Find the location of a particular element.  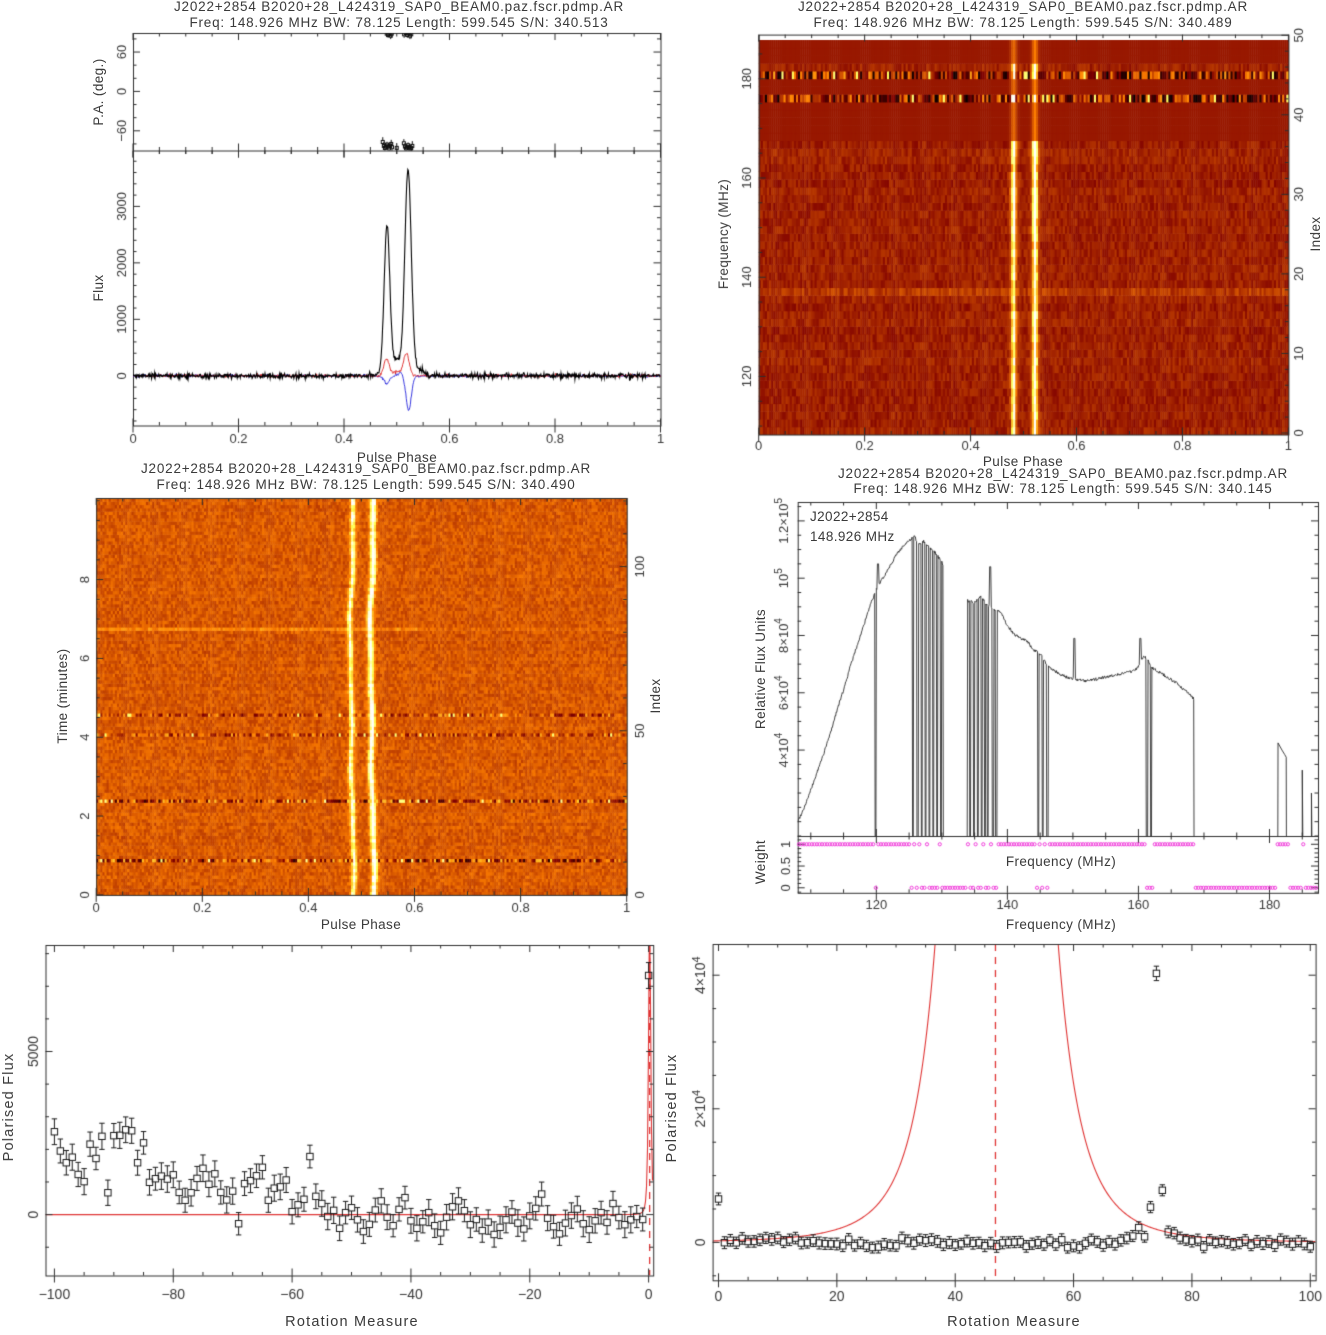

bandpass-xaxis-label: Frequency (MHz) is located at coordinates (1061, 924).